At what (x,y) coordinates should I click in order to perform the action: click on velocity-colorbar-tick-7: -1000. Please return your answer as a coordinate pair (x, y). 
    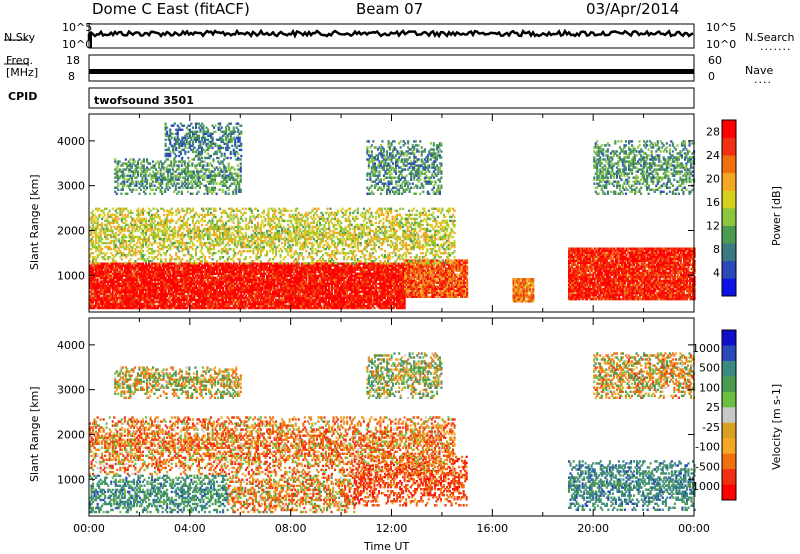
    Looking at the image, I should click on (704, 486).